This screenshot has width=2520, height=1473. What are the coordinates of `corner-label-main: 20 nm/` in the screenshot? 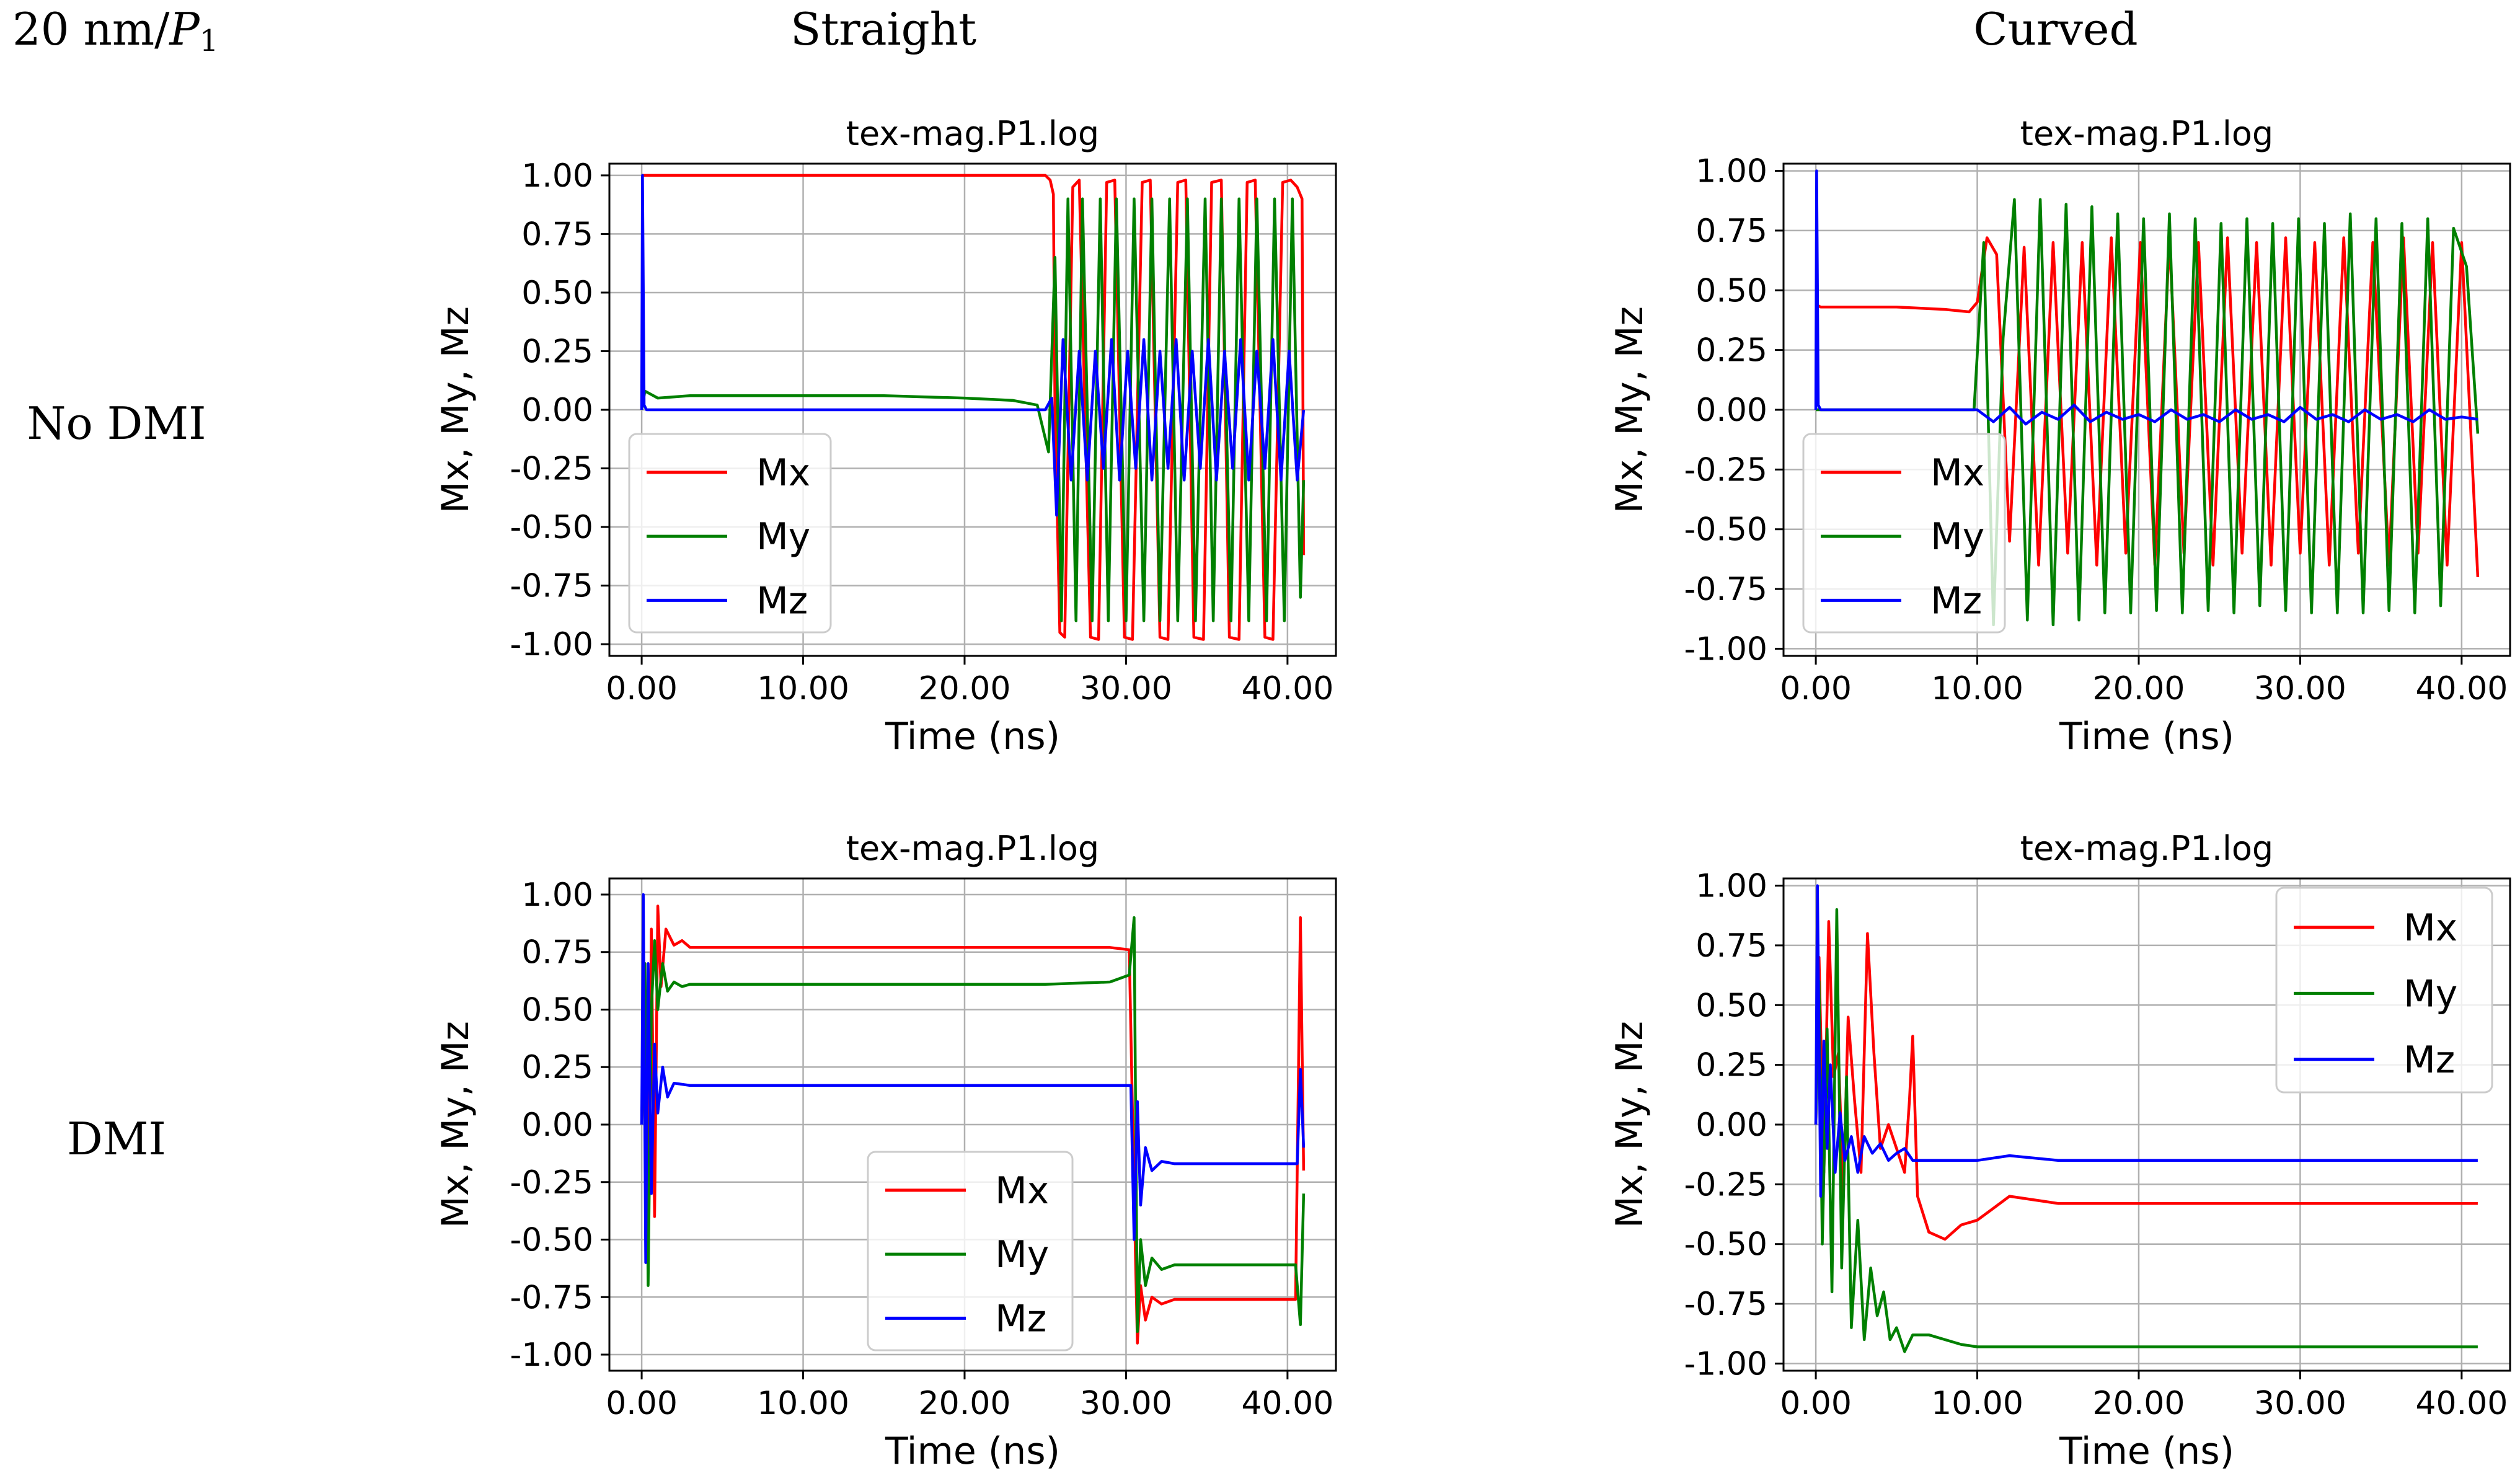 It's located at (91, 29).